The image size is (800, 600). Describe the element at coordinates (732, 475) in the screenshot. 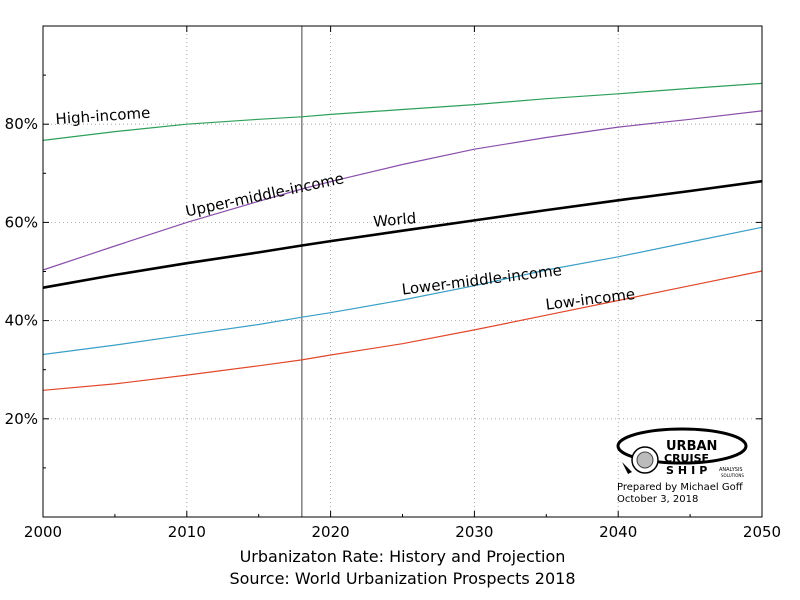

I see `logo-tag-2: SOLUTIONS` at that location.